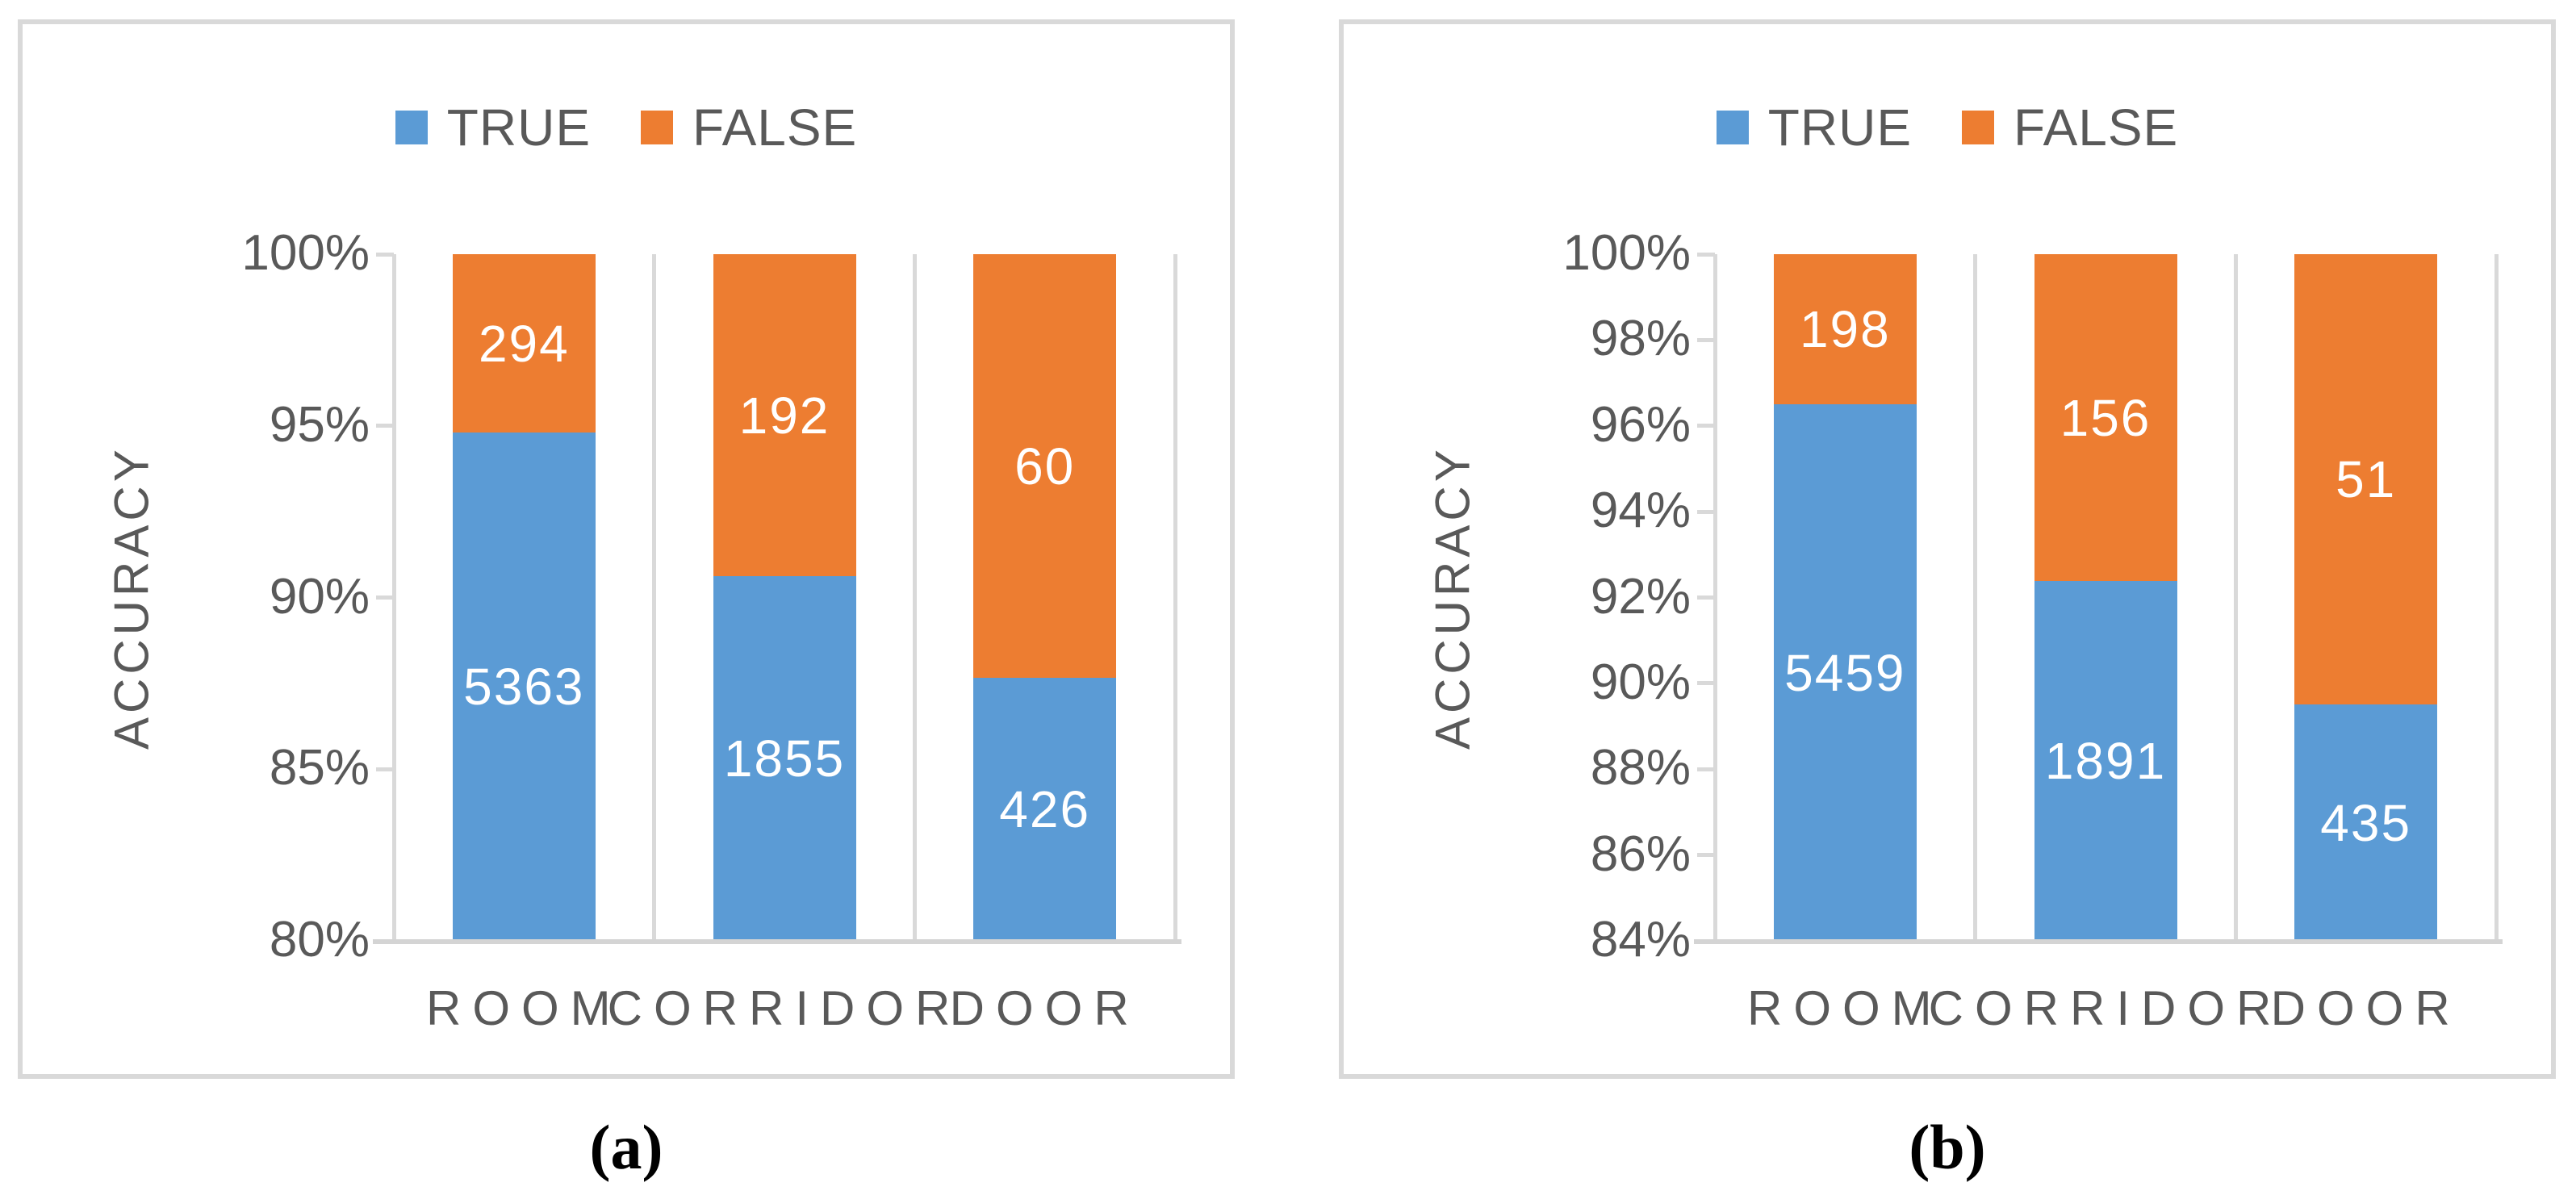 This screenshot has width=2576, height=1191. What do you see at coordinates (1640, 424) in the screenshot?
I see `y-tick-label: 96%` at bounding box center [1640, 424].